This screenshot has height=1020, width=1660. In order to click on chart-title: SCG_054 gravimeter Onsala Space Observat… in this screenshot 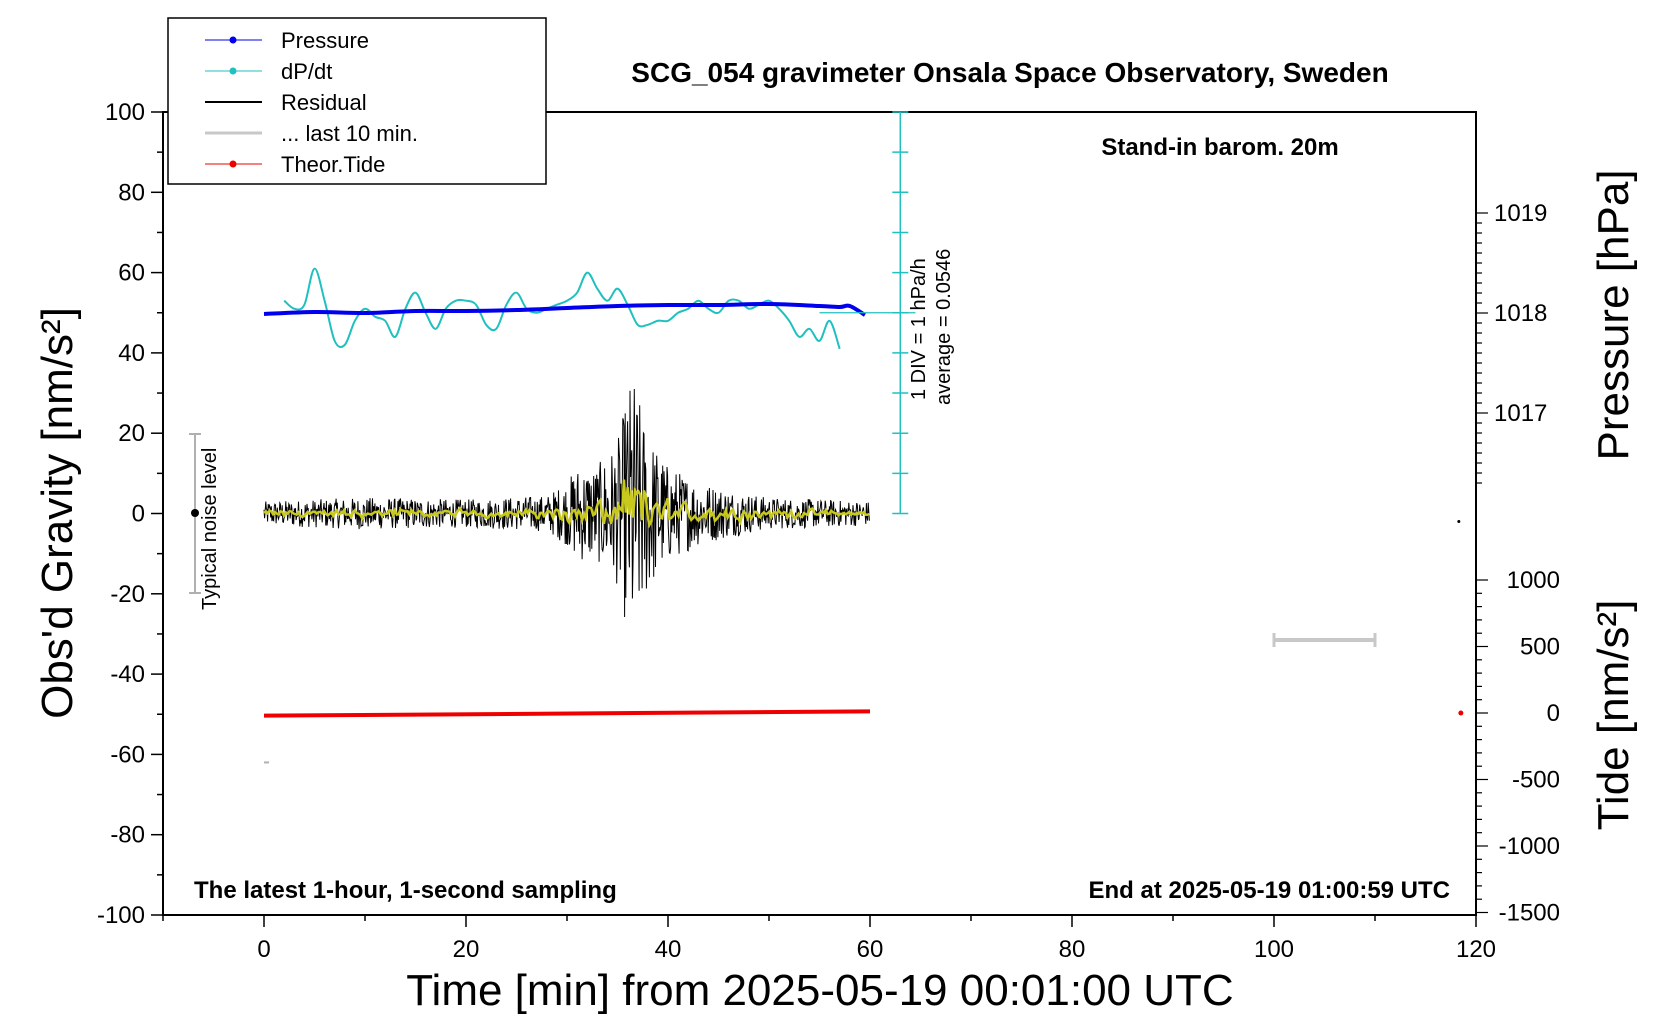, I will do `click(1009, 72)`.